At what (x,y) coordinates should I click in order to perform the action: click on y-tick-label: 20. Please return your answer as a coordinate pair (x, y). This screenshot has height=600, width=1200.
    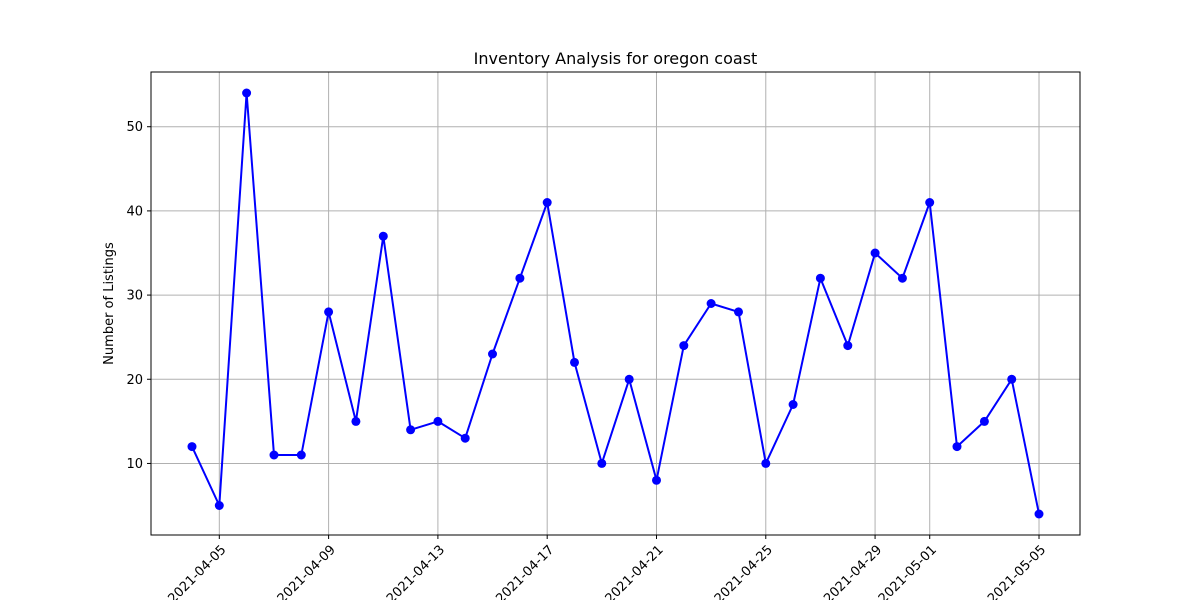
    Looking at the image, I should click on (134, 380).